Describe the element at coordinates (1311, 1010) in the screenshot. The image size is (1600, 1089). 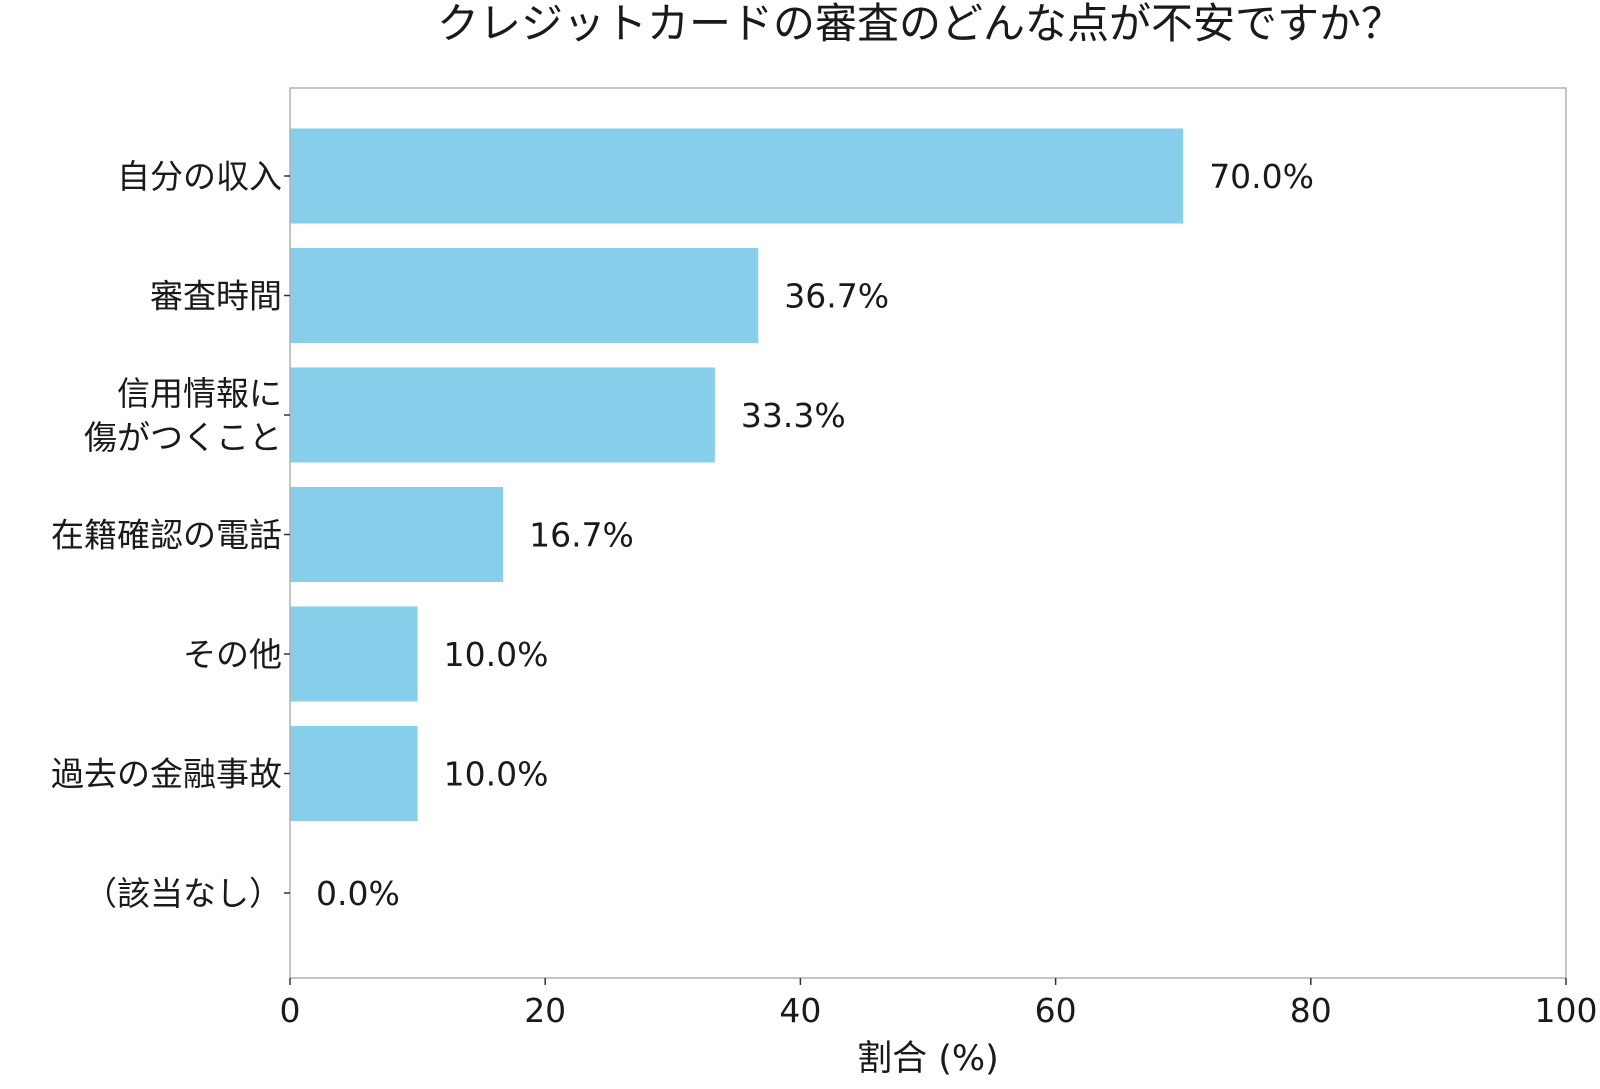
I see `x-tick-label: 80` at that location.